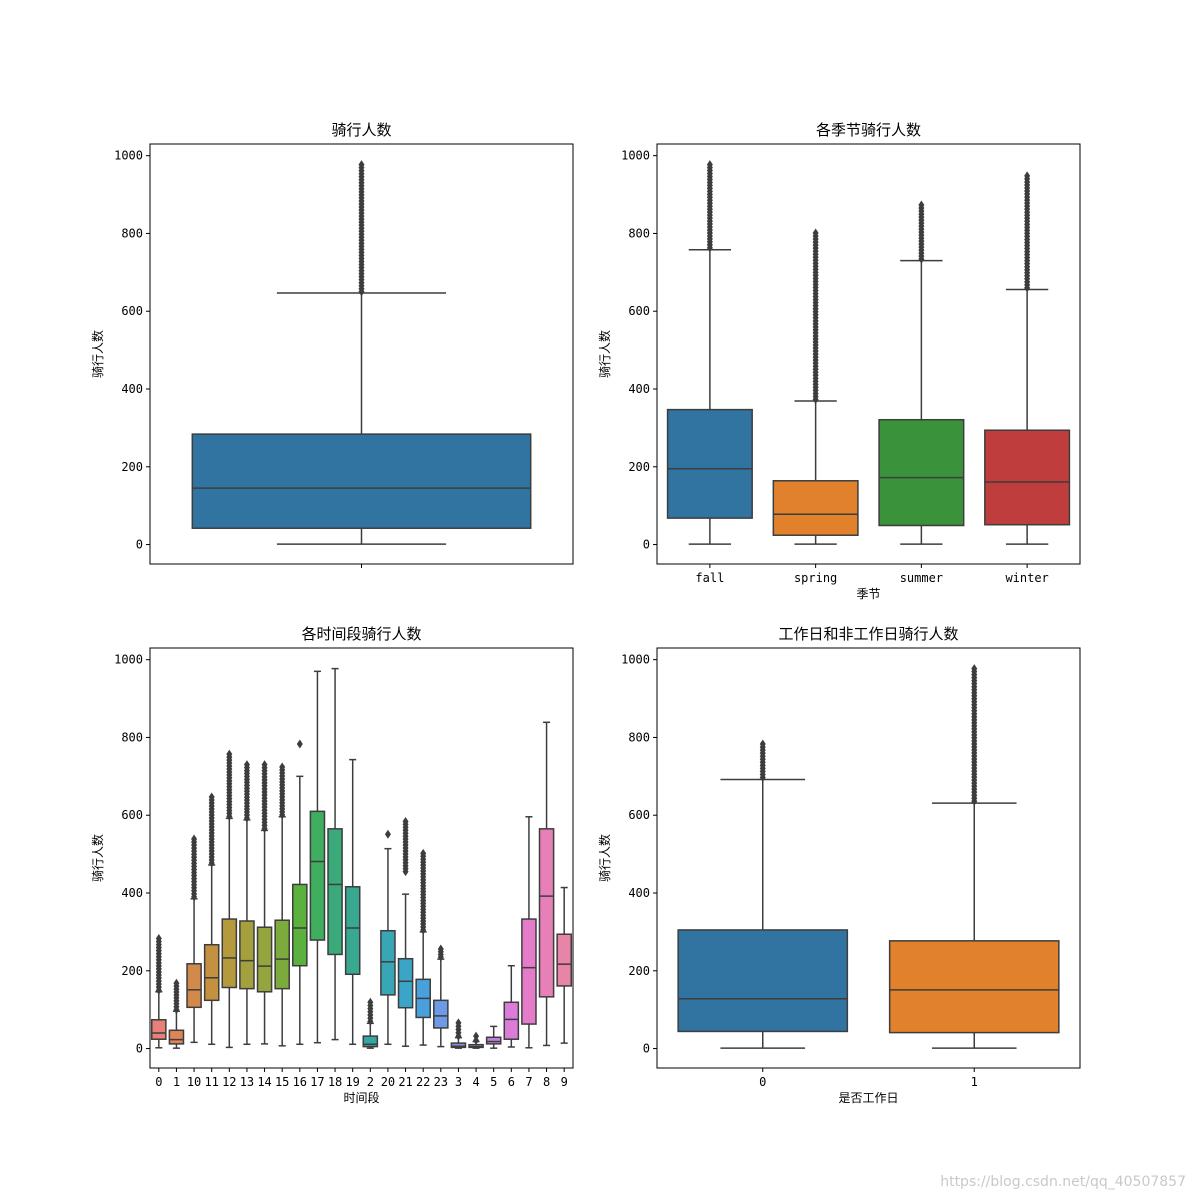 Image resolution: width=1200 pixels, height=1200 pixels. Describe the element at coordinates (868, 594) in the screenshot. I see `x-axis-label: 季节` at that location.